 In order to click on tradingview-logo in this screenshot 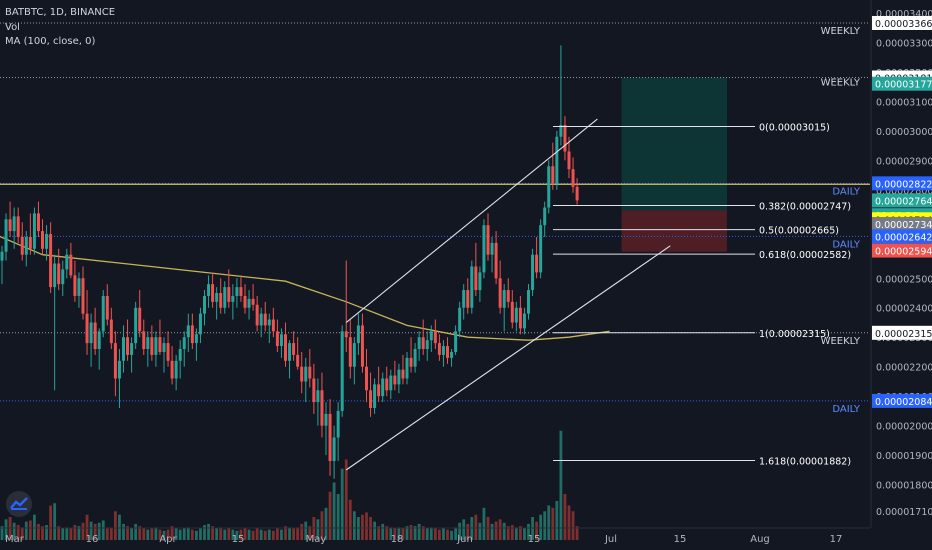, I will do `click(19, 504)`.